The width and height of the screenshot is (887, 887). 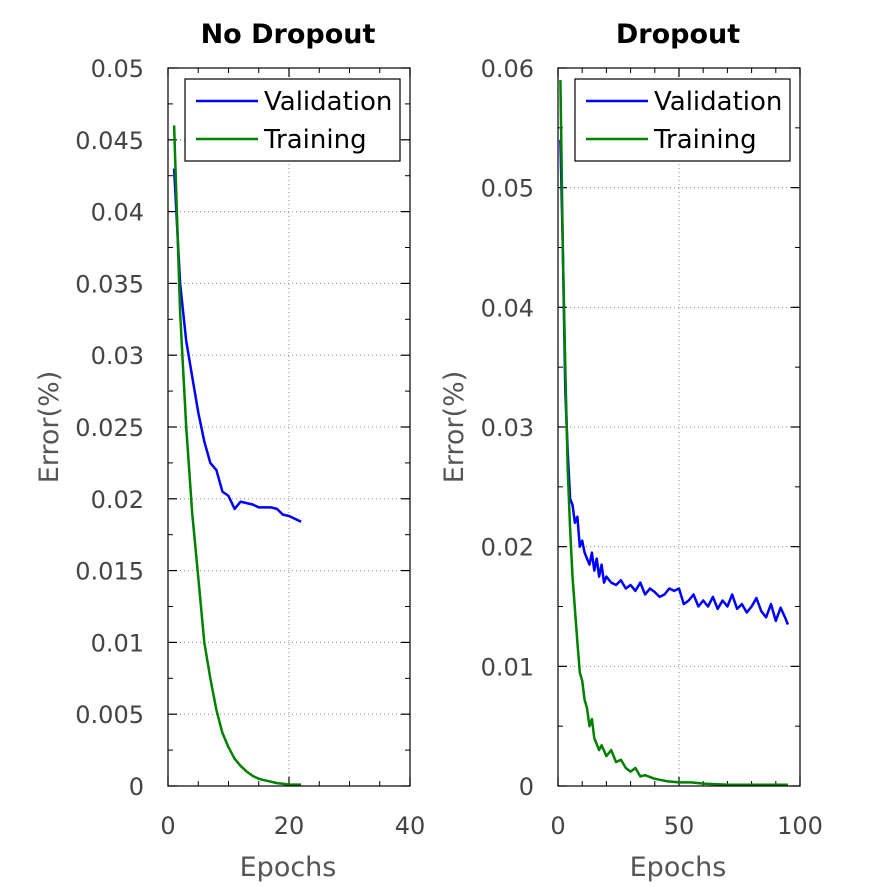 I want to click on y-tick-label: 0.005, so click(x=109, y=715).